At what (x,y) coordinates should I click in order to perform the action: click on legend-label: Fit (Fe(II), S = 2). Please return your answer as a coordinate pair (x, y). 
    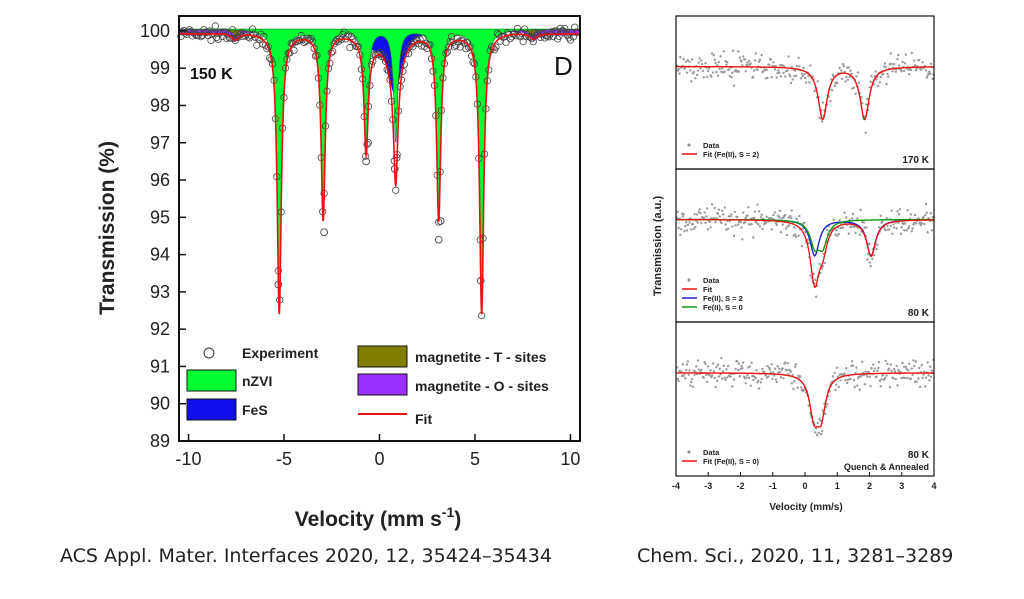
    Looking at the image, I should click on (731, 154).